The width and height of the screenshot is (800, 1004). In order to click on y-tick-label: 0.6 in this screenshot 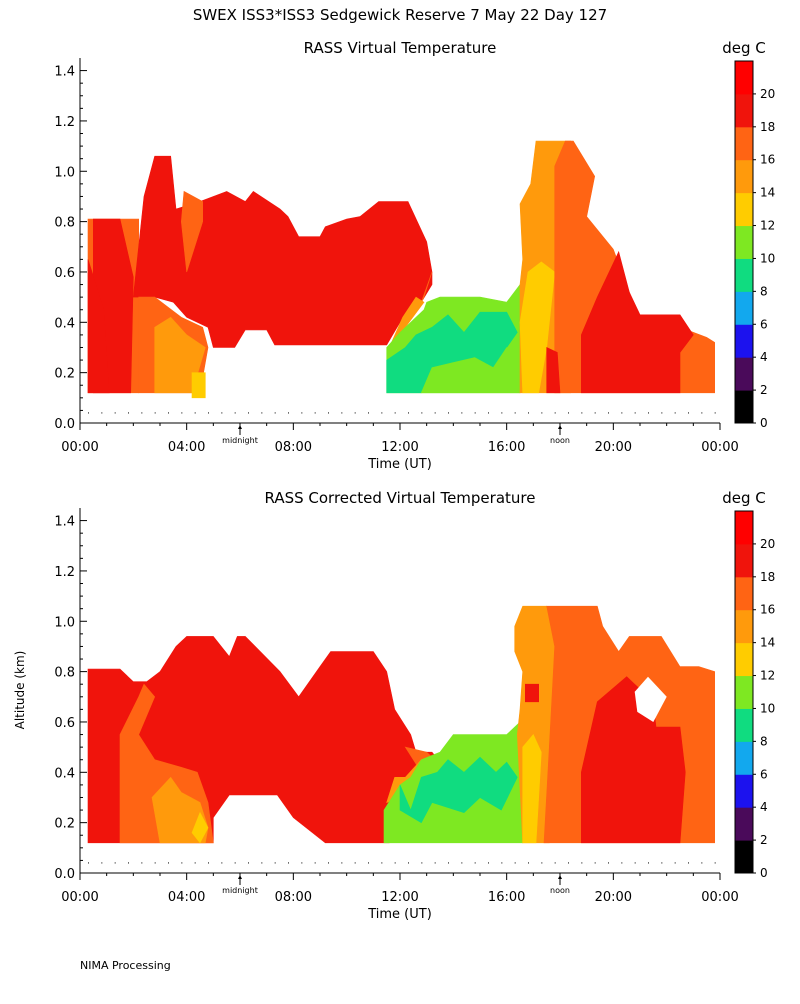, I will do `click(64, 723)`.